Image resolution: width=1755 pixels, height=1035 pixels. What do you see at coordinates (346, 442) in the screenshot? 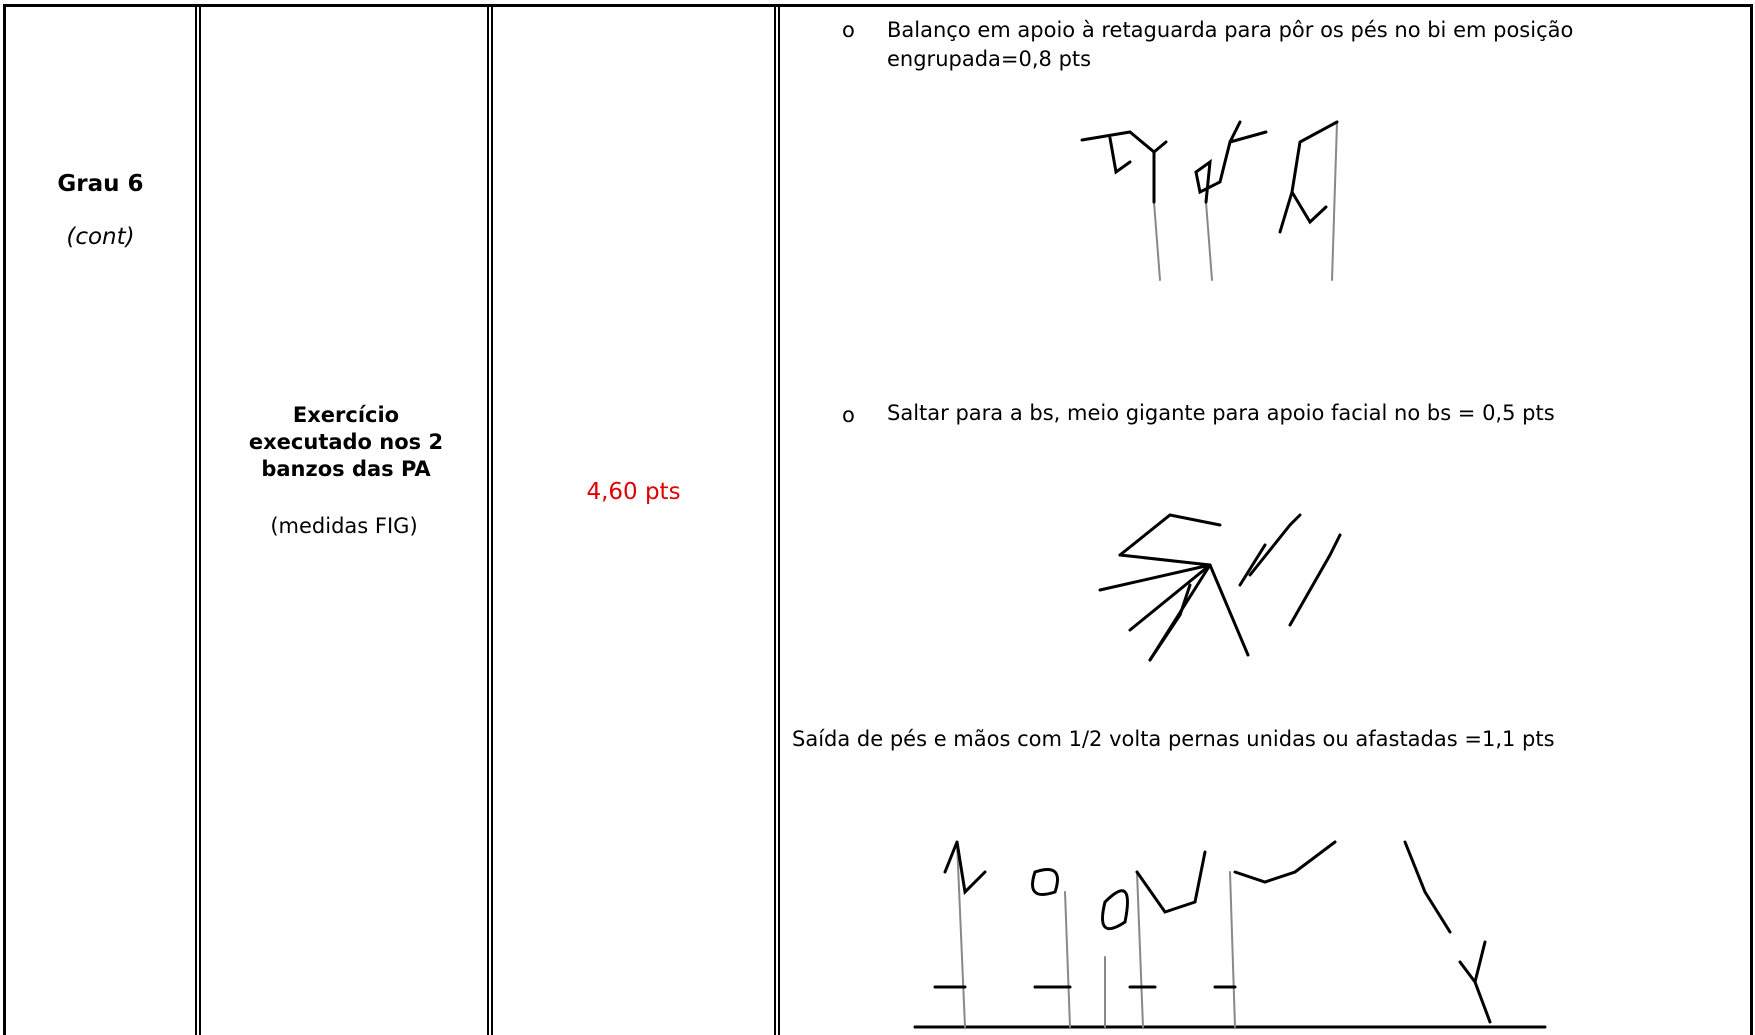
I see `exercise: Exercício executado nos 2 banzos das PA` at bounding box center [346, 442].